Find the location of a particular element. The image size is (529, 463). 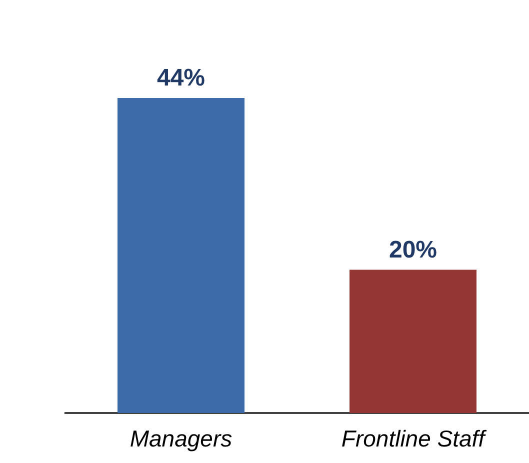

x-tick-label: Frontline Staff is located at coordinates (414, 439).